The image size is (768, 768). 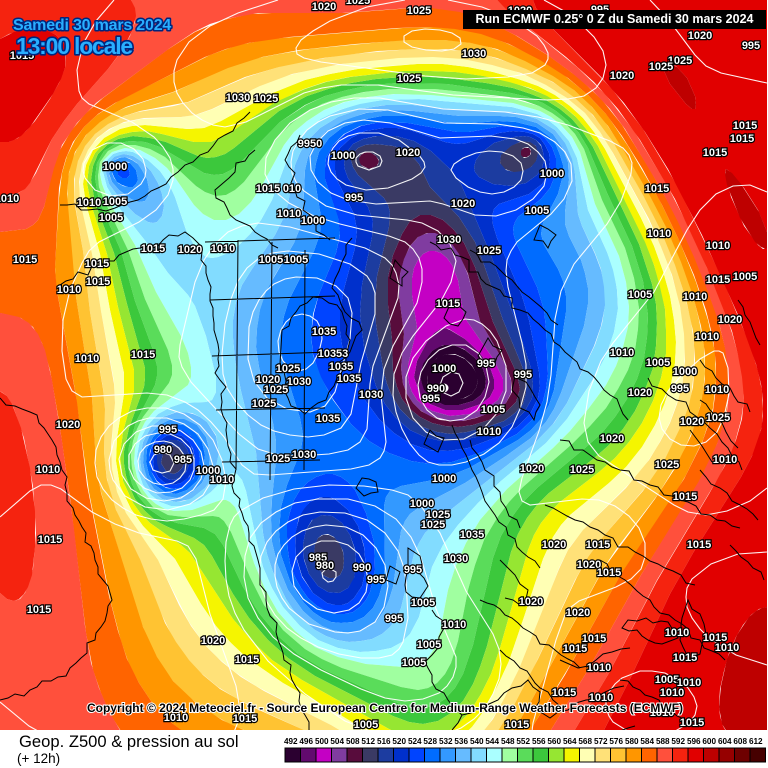 I want to click on svg-text: 985, so click(x=318, y=558).